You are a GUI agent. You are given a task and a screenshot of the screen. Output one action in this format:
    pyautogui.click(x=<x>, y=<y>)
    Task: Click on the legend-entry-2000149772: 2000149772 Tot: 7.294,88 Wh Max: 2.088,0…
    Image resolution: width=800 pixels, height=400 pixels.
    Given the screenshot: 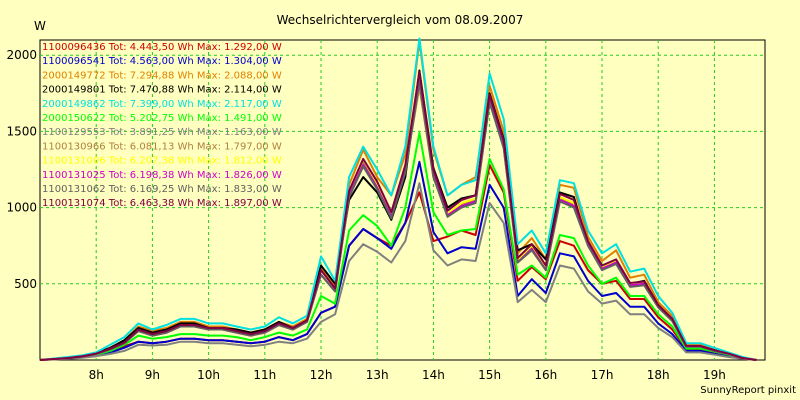 What is the action you would take?
    pyautogui.click(x=162, y=75)
    